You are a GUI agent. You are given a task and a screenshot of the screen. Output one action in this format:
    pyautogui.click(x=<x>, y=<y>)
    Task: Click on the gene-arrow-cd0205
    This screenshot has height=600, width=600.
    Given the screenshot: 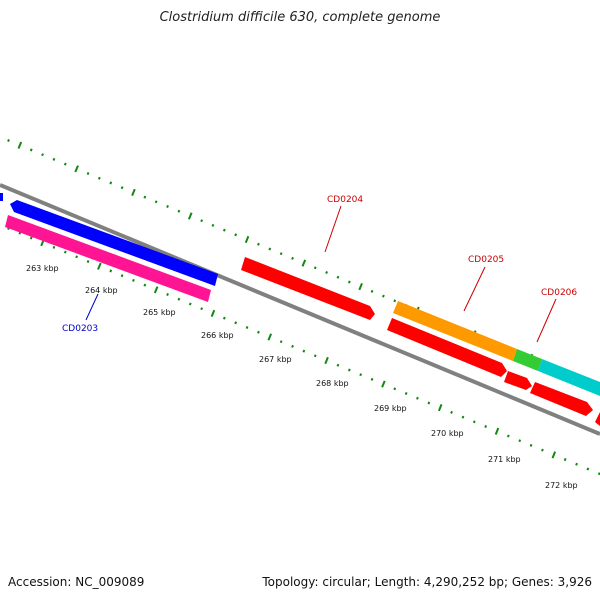 What is the action you would take?
    pyautogui.click(x=455, y=331)
    